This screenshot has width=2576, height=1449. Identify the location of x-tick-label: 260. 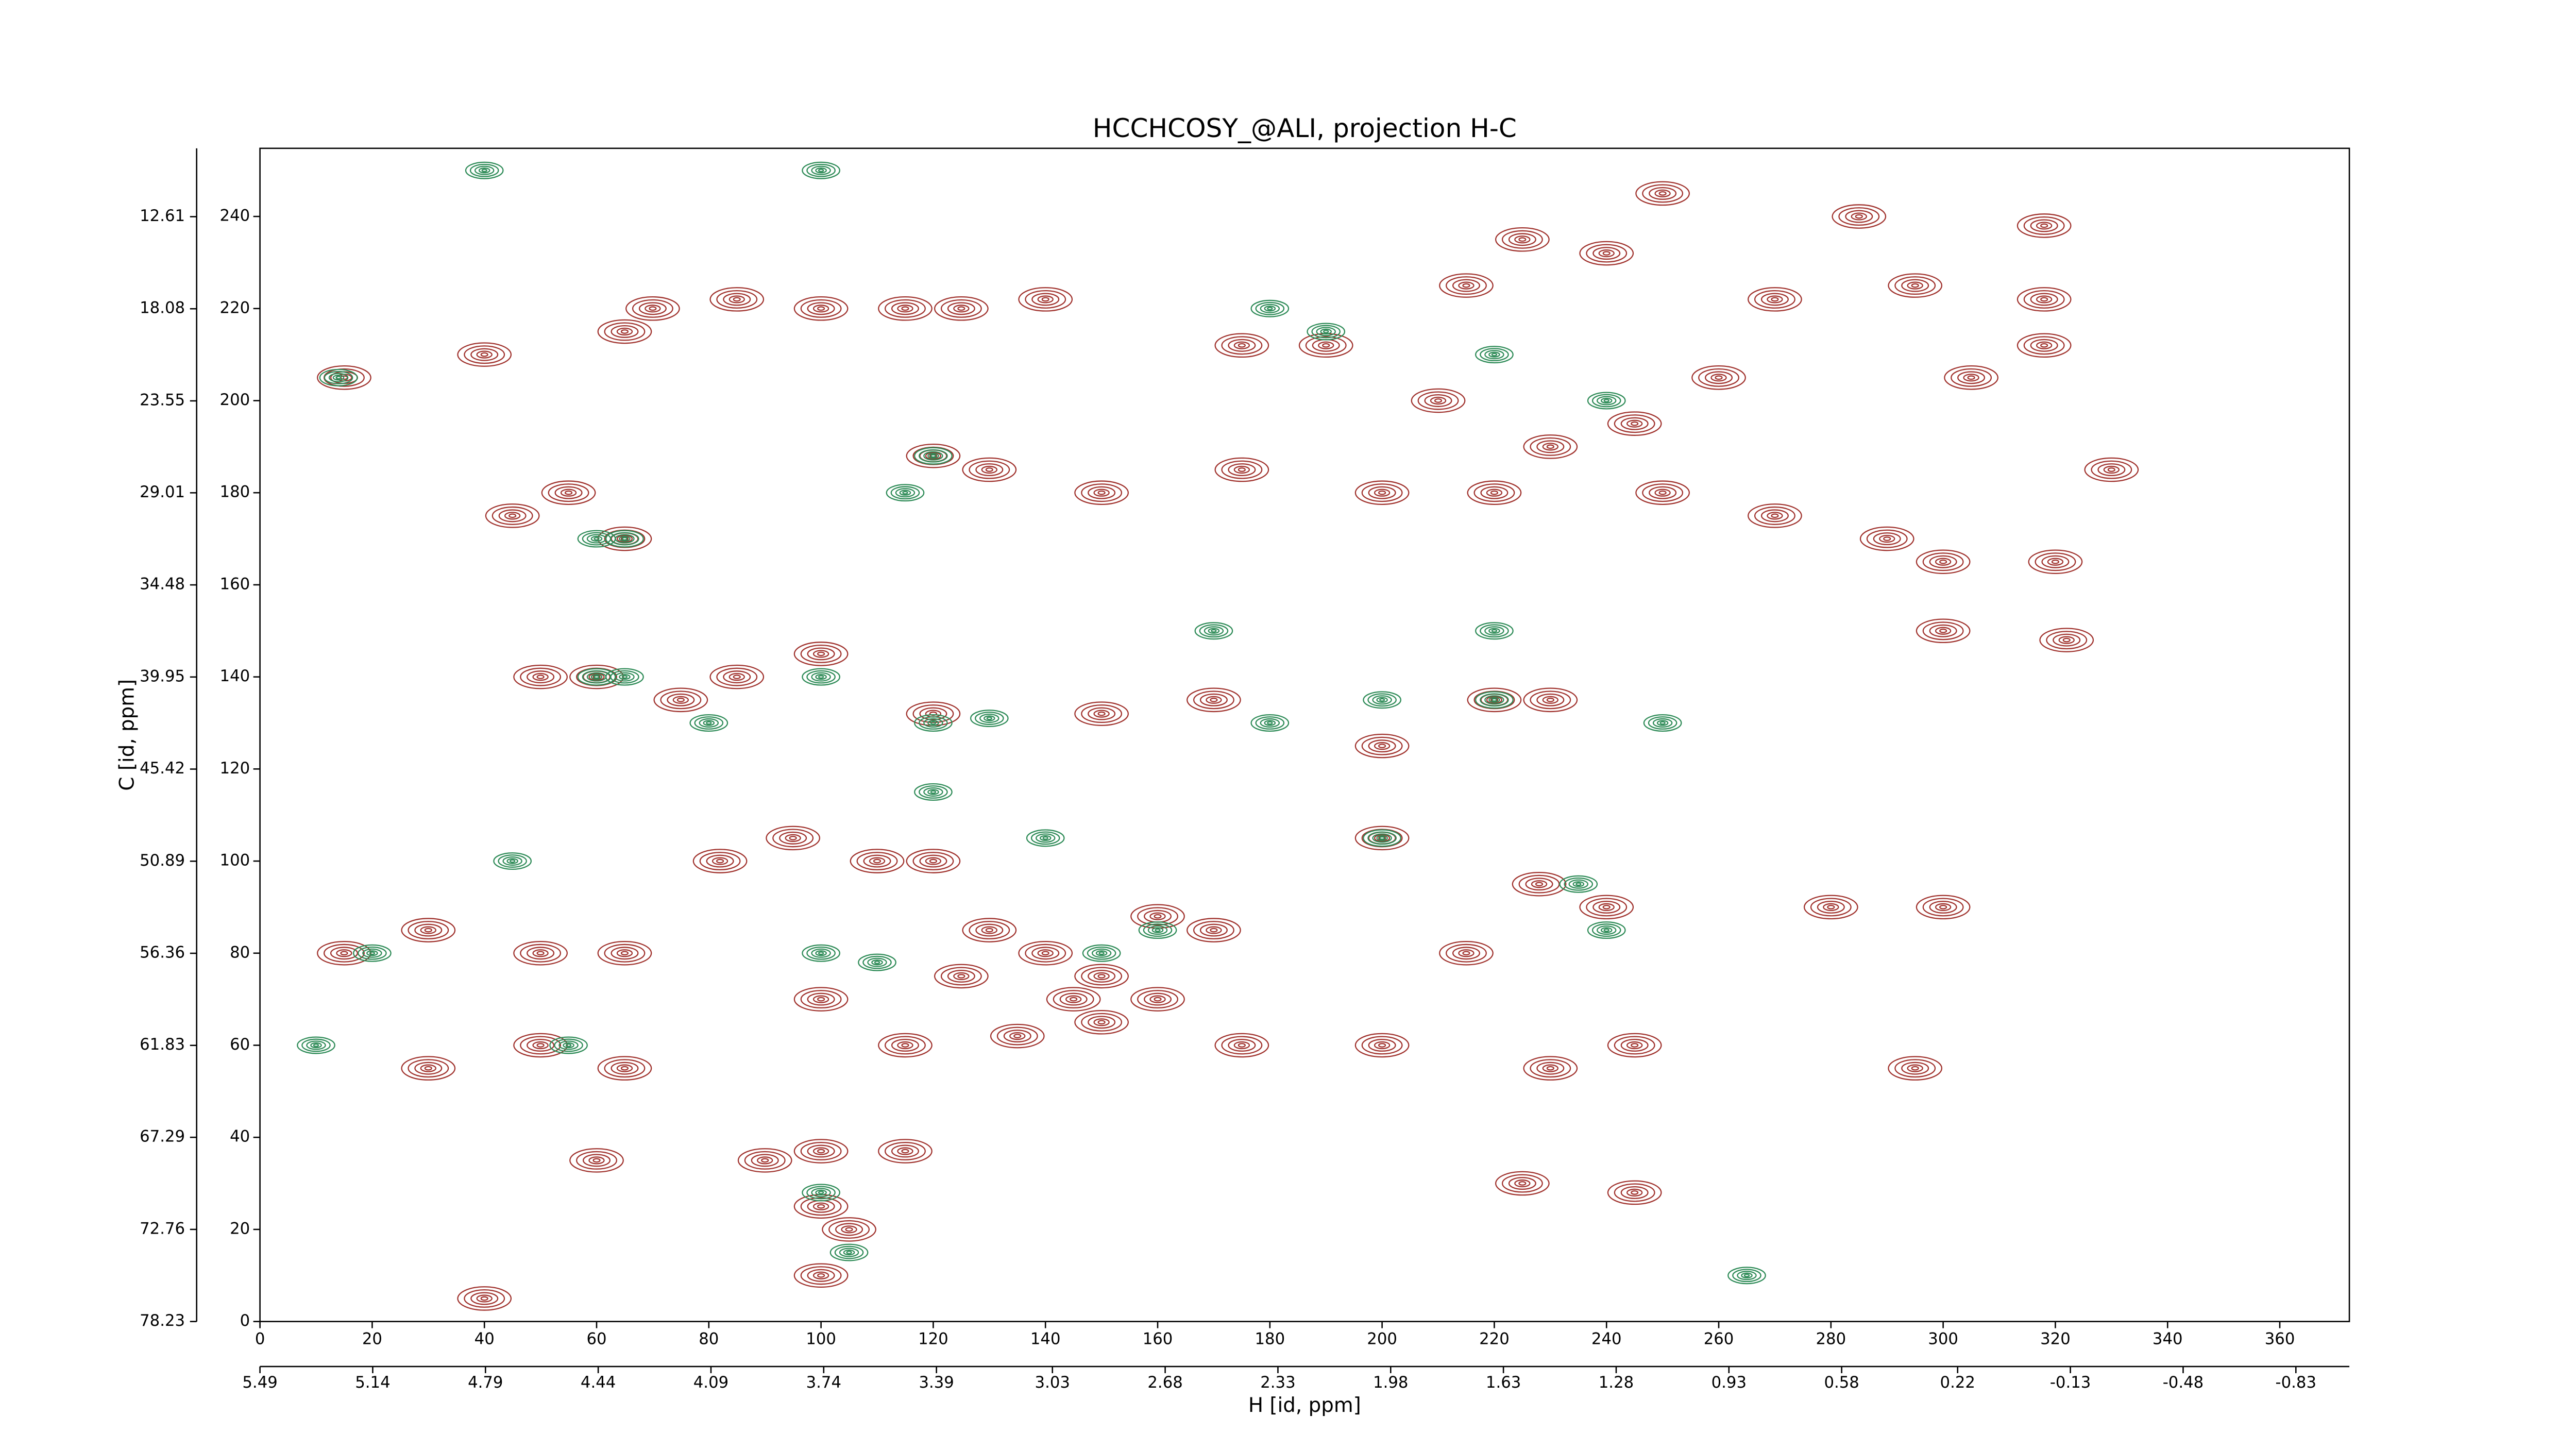
(1719, 1339).